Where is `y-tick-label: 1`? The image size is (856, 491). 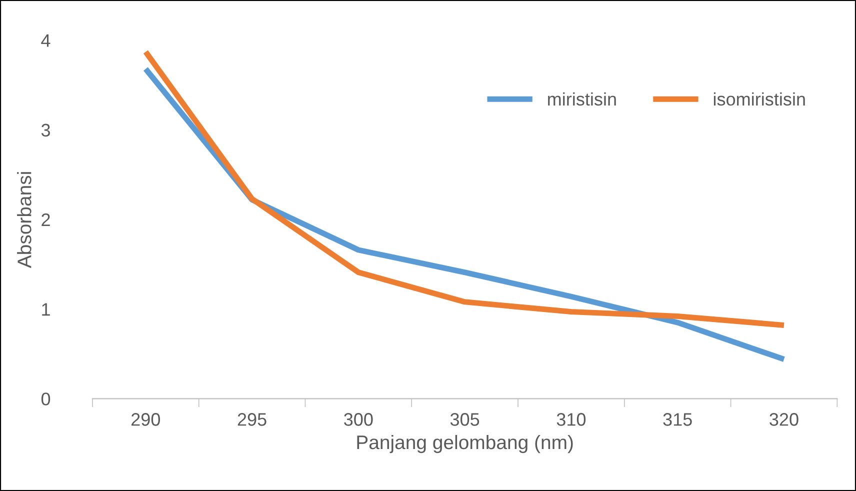 y-tick-label: 1 is located at coordinates (46, 309).